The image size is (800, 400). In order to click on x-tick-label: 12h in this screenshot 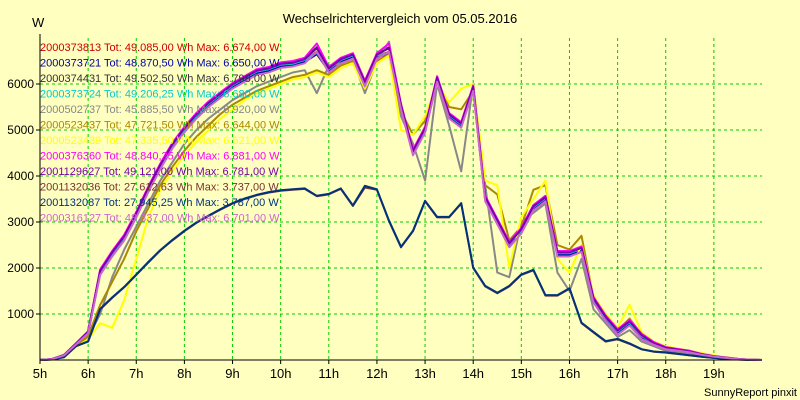, I will do `click(377, 373)`.